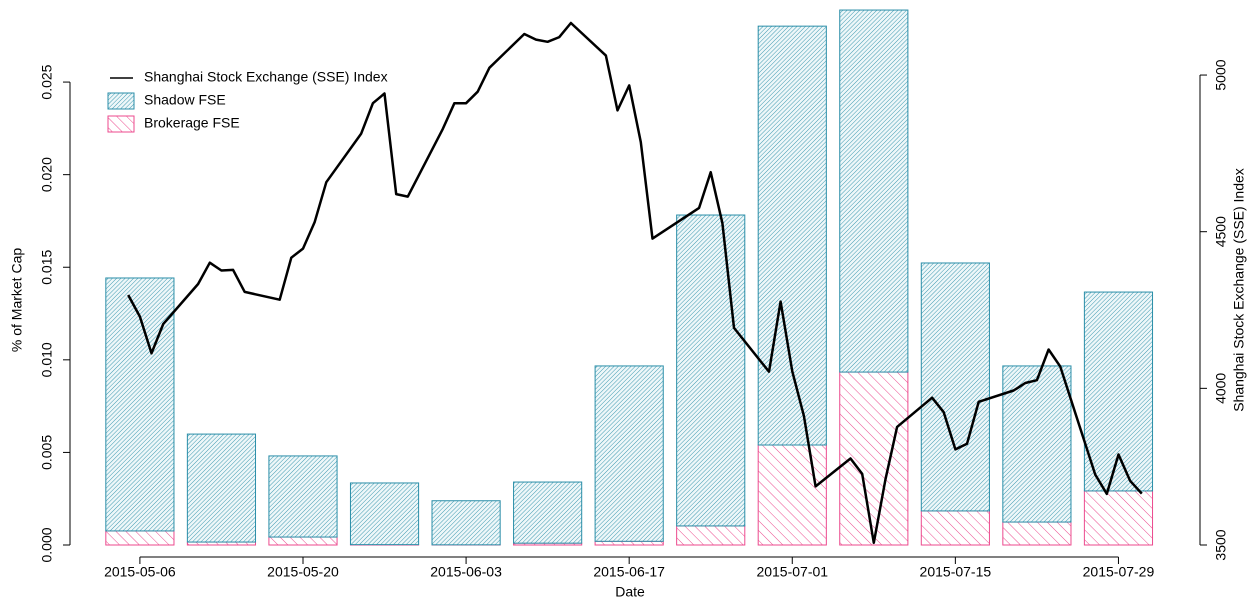 The image size is (1253, 602). What do you see at coordinates (629, 572) in the screenshot?
I see `x-tick-label: 2015-06-17` at bounding box center [629, 572].